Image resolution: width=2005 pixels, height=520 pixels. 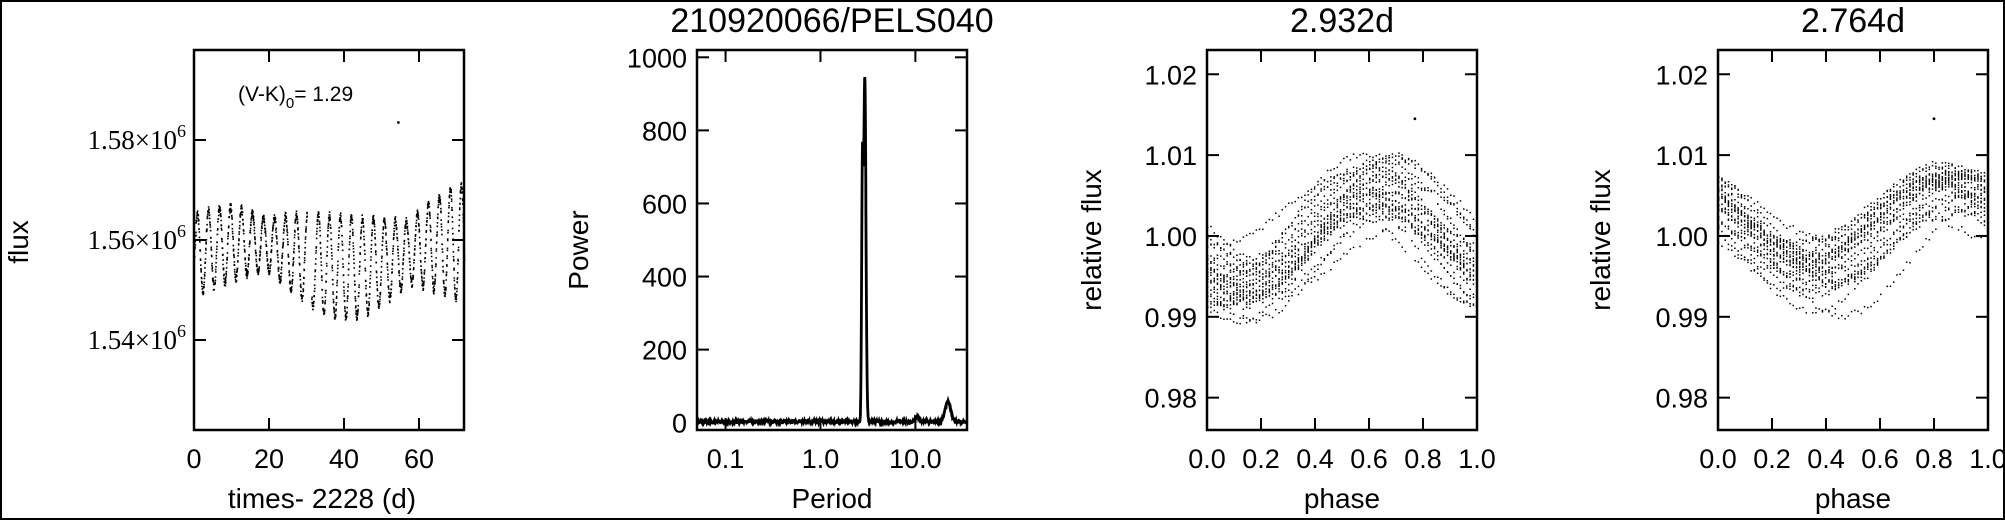 I want to click on fold-2932-y-tick-label: 1.01, so click(x=1170, y=156).